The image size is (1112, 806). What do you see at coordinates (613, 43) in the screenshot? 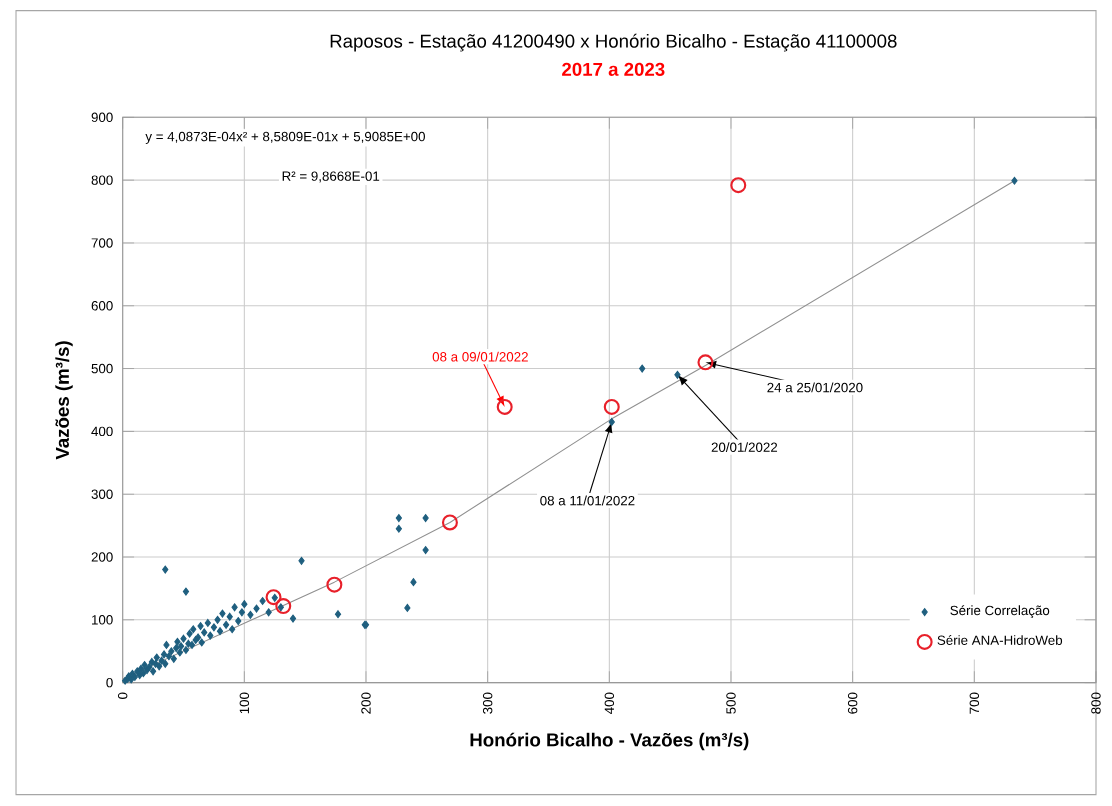
I see `chart-title: Raposos - Estação 41200490 x Honório Bicalho - Estação 41100008` at bounding box center [613, 43].